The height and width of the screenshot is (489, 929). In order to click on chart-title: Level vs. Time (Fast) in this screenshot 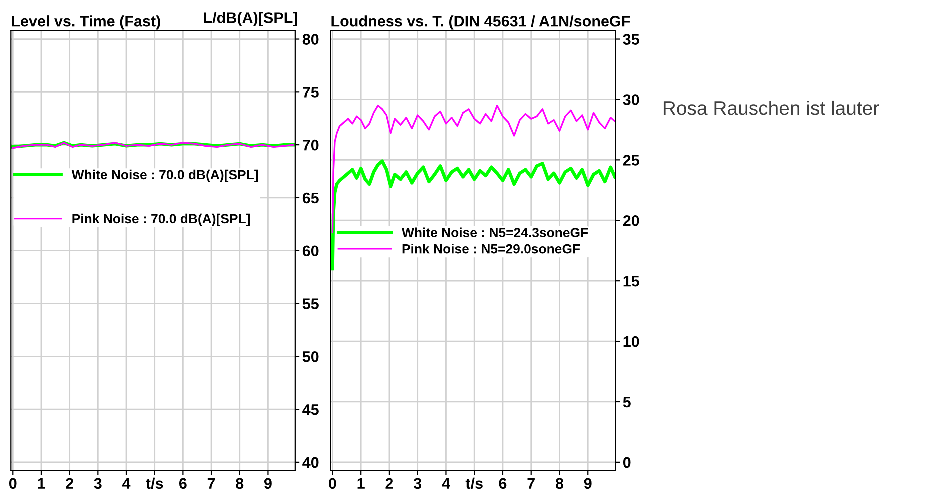, I will do `click(86, 23)`.